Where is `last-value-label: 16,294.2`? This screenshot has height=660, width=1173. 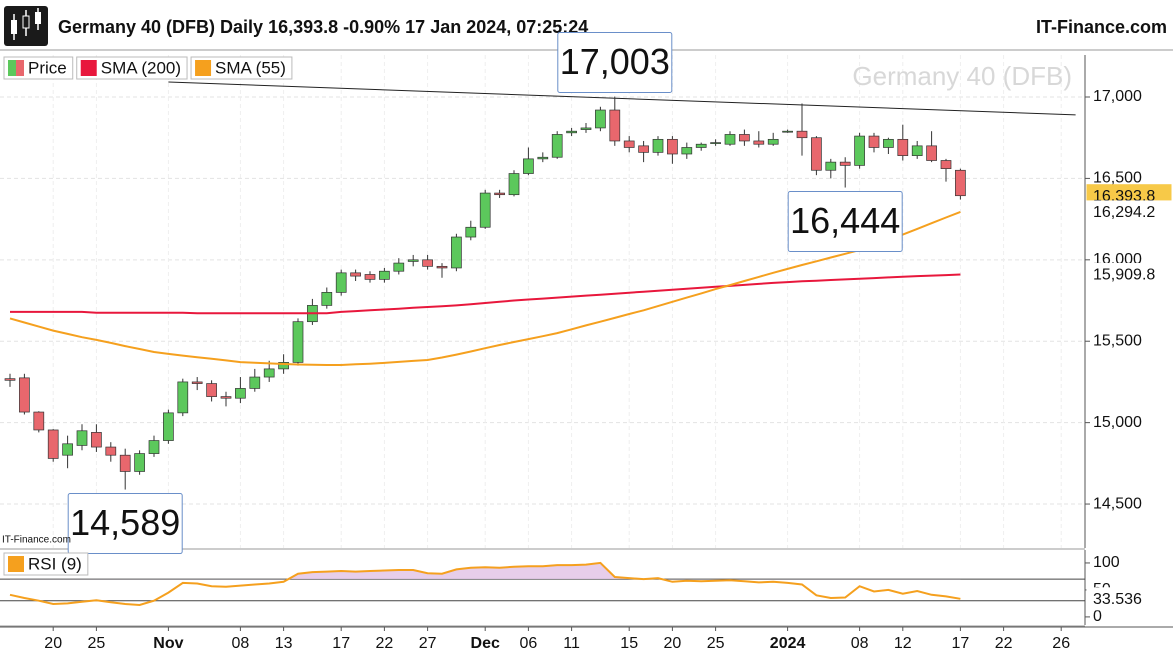
last-value-label: 16,294.2 is located at coordinates (1129, 212).